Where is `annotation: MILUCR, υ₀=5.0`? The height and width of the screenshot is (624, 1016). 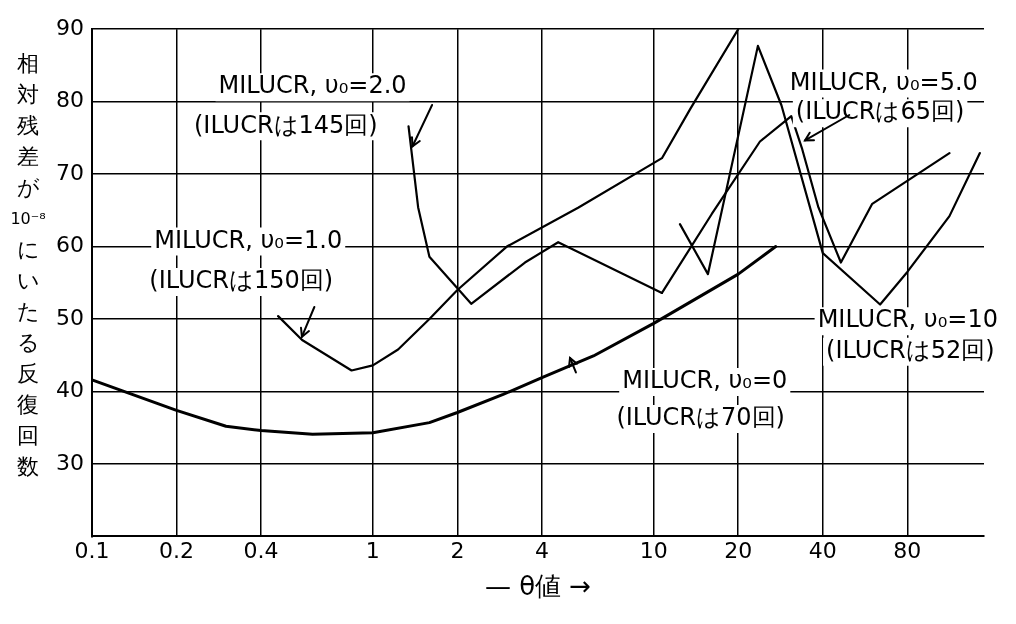
annotation: MILUCR, υ₀=5.0 is located at coordinates (883, 81).